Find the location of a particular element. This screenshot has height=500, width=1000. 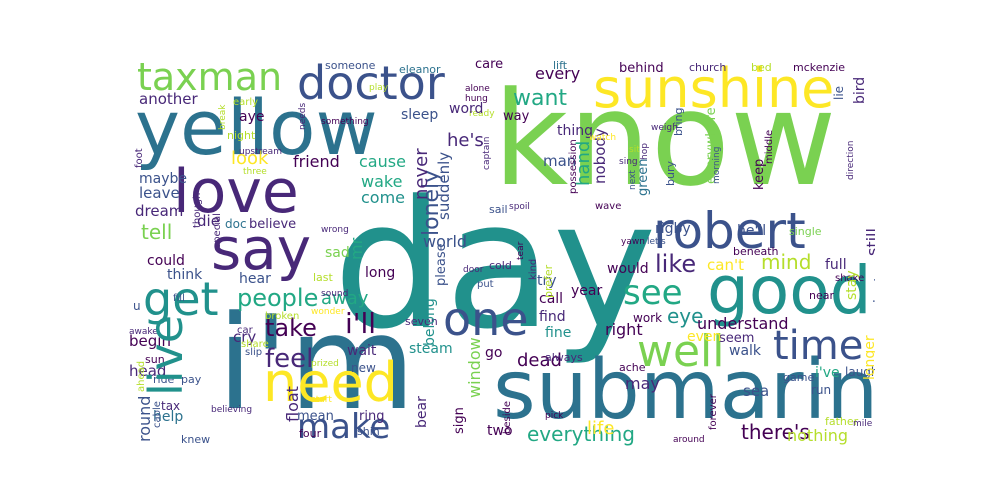

word: people is located at coordinates (278, 298).